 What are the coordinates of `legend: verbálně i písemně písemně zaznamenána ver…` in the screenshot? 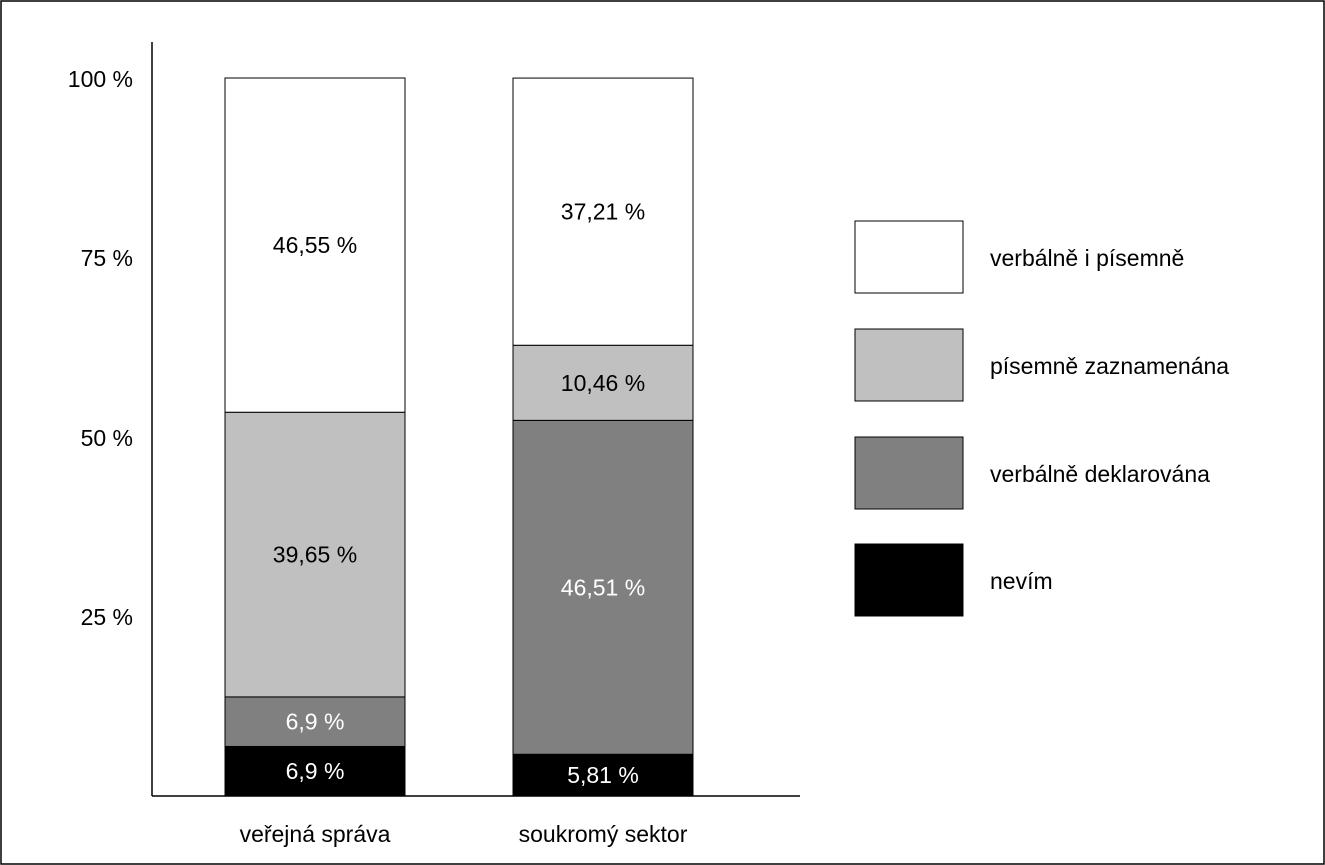 It's located at (1041, 418).